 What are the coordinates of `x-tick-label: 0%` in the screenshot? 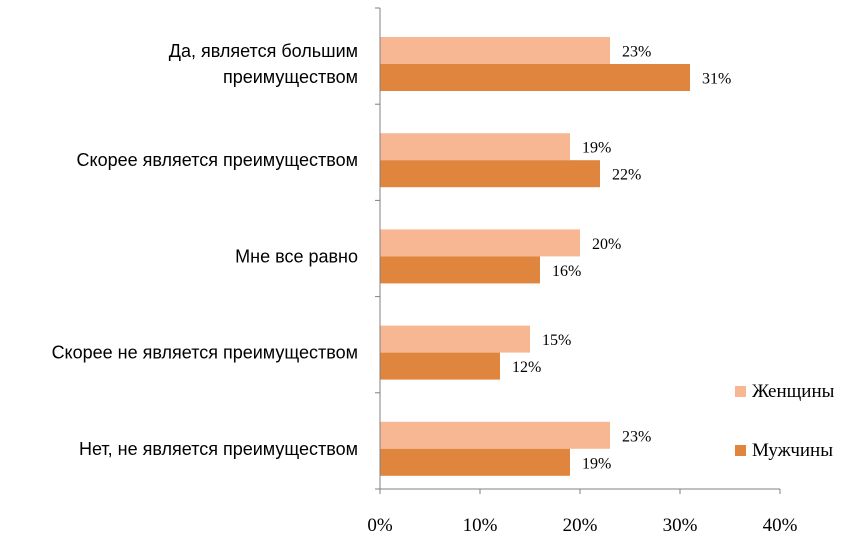 It's located at (380, 525).